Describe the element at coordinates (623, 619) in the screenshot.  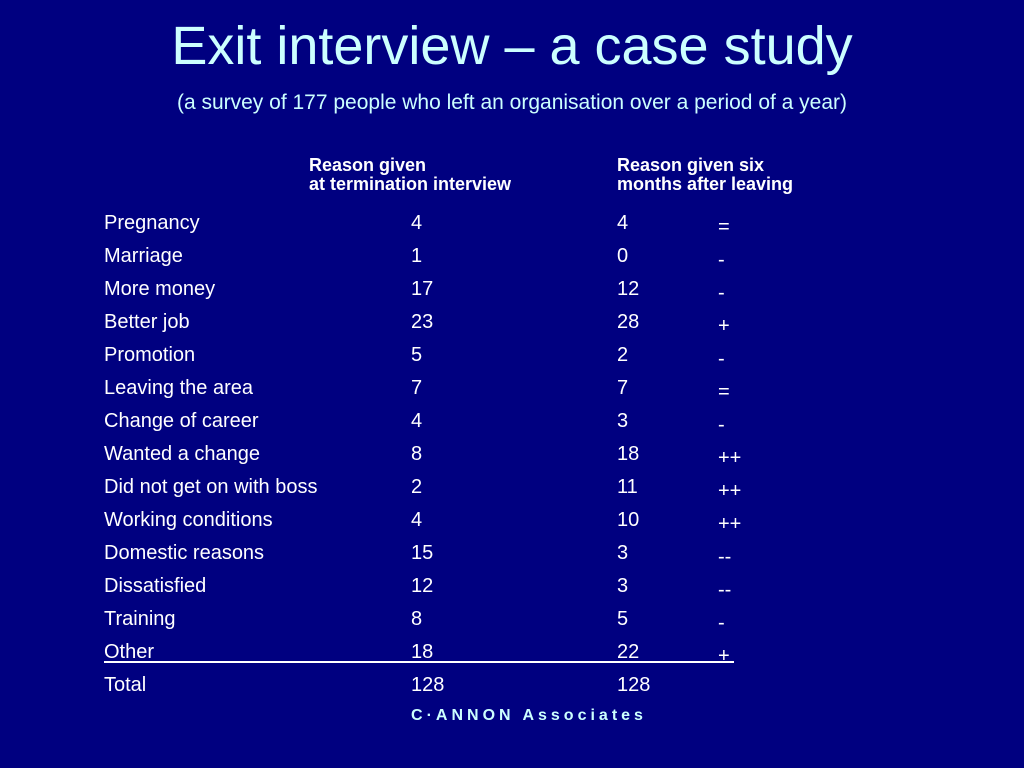
I see `six-month-count-cell: 5` at that location.